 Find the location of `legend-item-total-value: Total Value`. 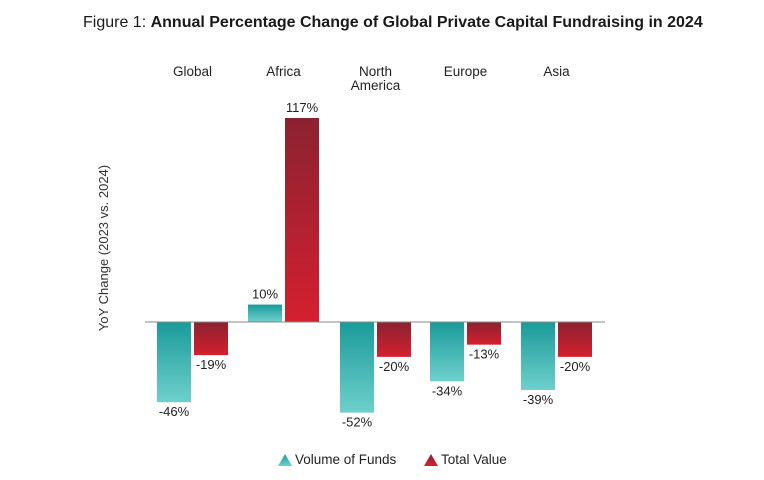

legend-item-total-value: Total Value is located at coordinates (465, 459).